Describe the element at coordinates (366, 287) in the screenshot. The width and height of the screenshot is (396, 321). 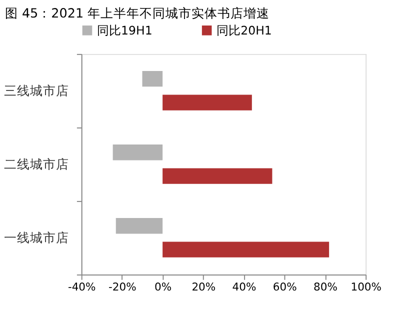
I see `x-tick-label: 100%` at that location.